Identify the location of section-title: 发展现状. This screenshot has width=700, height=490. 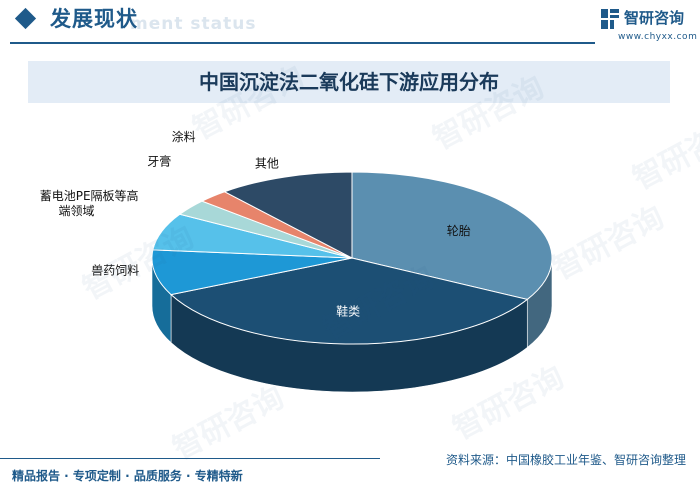
(94, 19).